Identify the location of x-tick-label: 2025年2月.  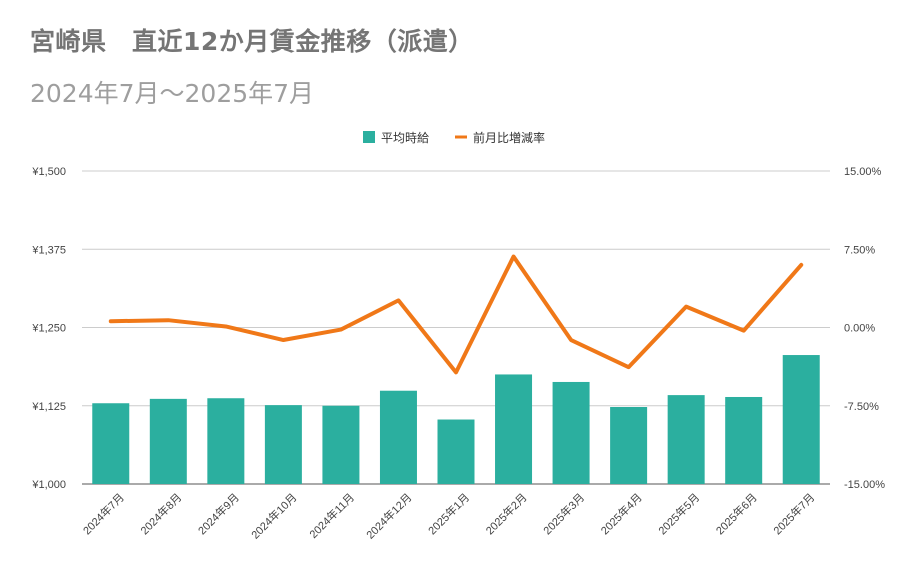
(506, 513).